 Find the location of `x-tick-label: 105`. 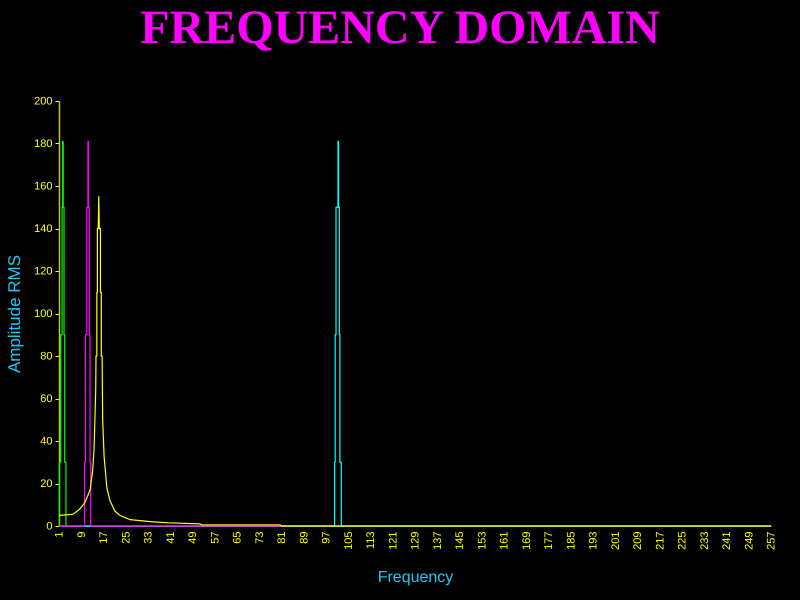

x-tick-label: 105 is located at coordinates (348, 541).